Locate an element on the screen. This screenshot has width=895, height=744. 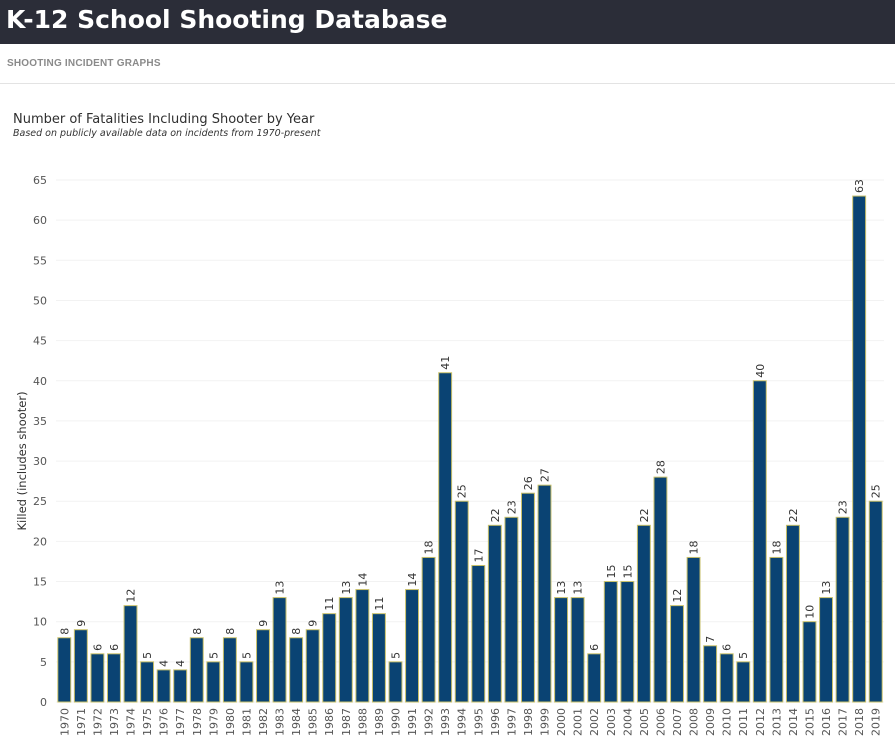
bar-1981 is located at coordinates (246, 682).